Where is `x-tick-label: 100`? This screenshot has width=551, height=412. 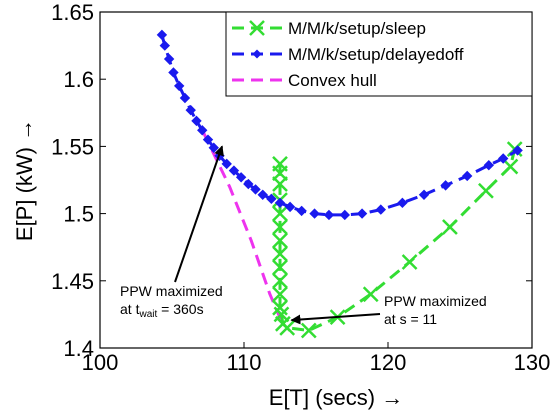 x-tick-label: 100 is located at coordinates (100, 362).